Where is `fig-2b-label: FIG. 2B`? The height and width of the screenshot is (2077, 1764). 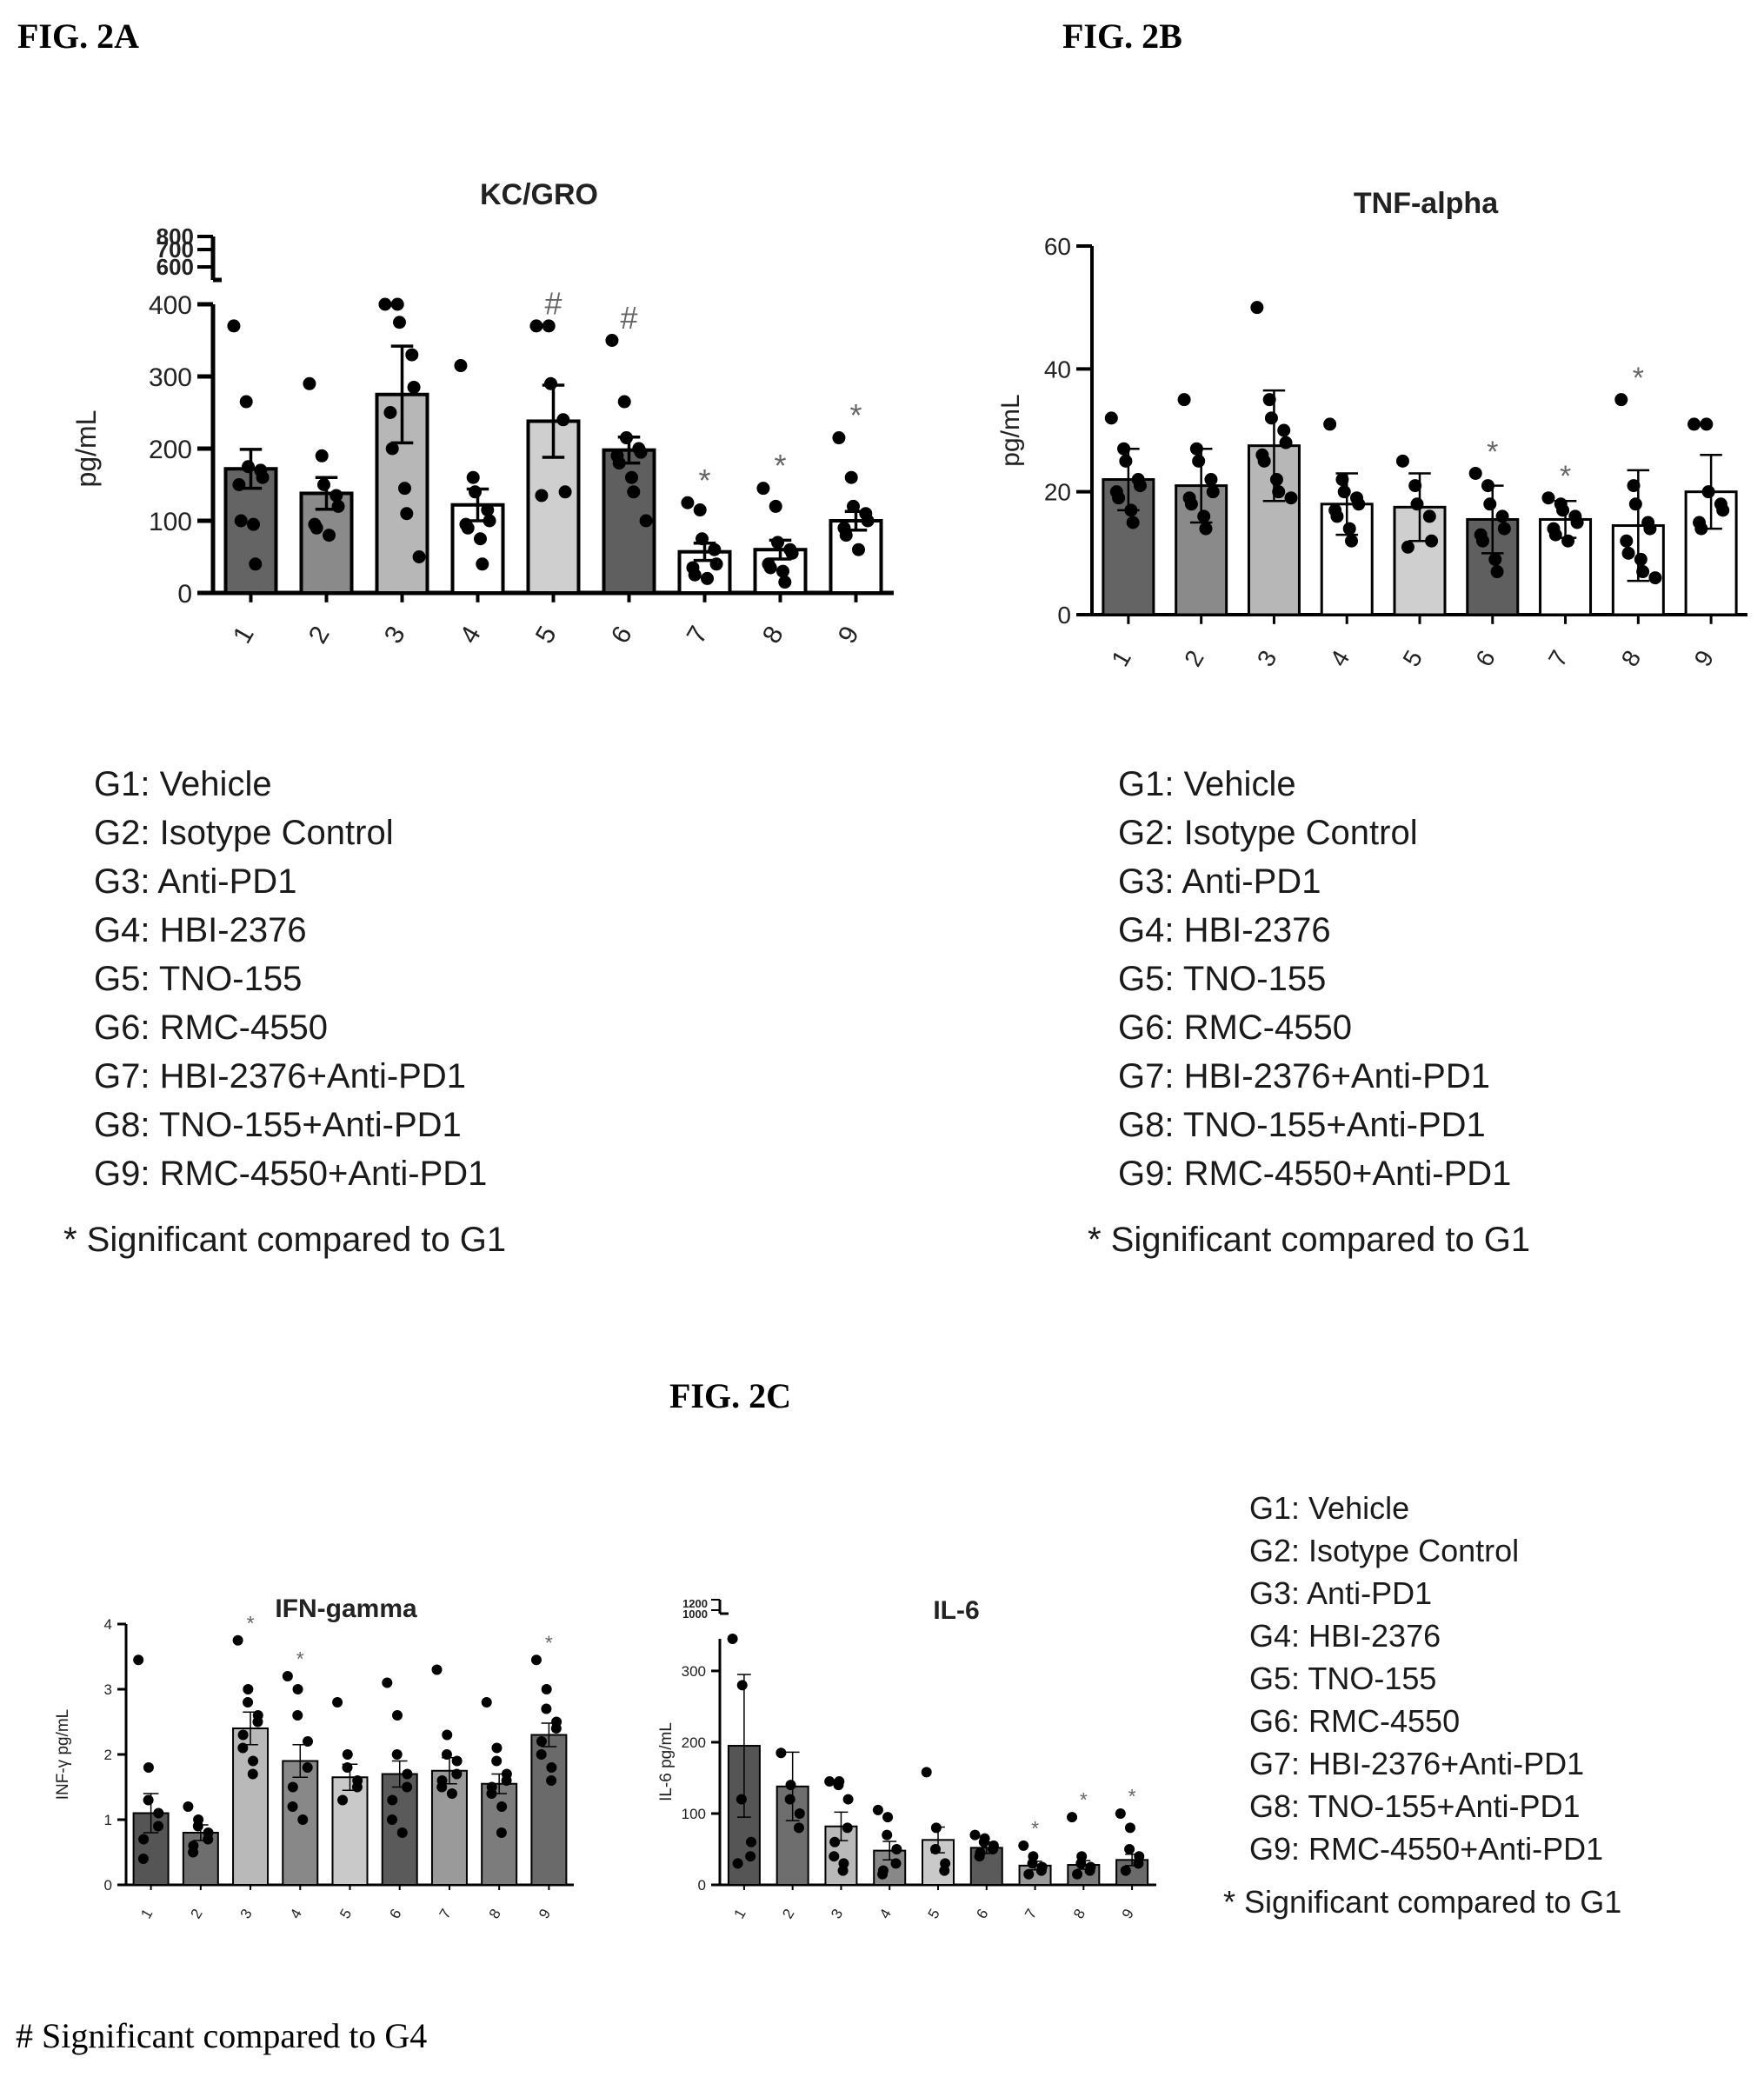 fig-2b-label: FIG. 2B is located at coordinates (1122, 36).